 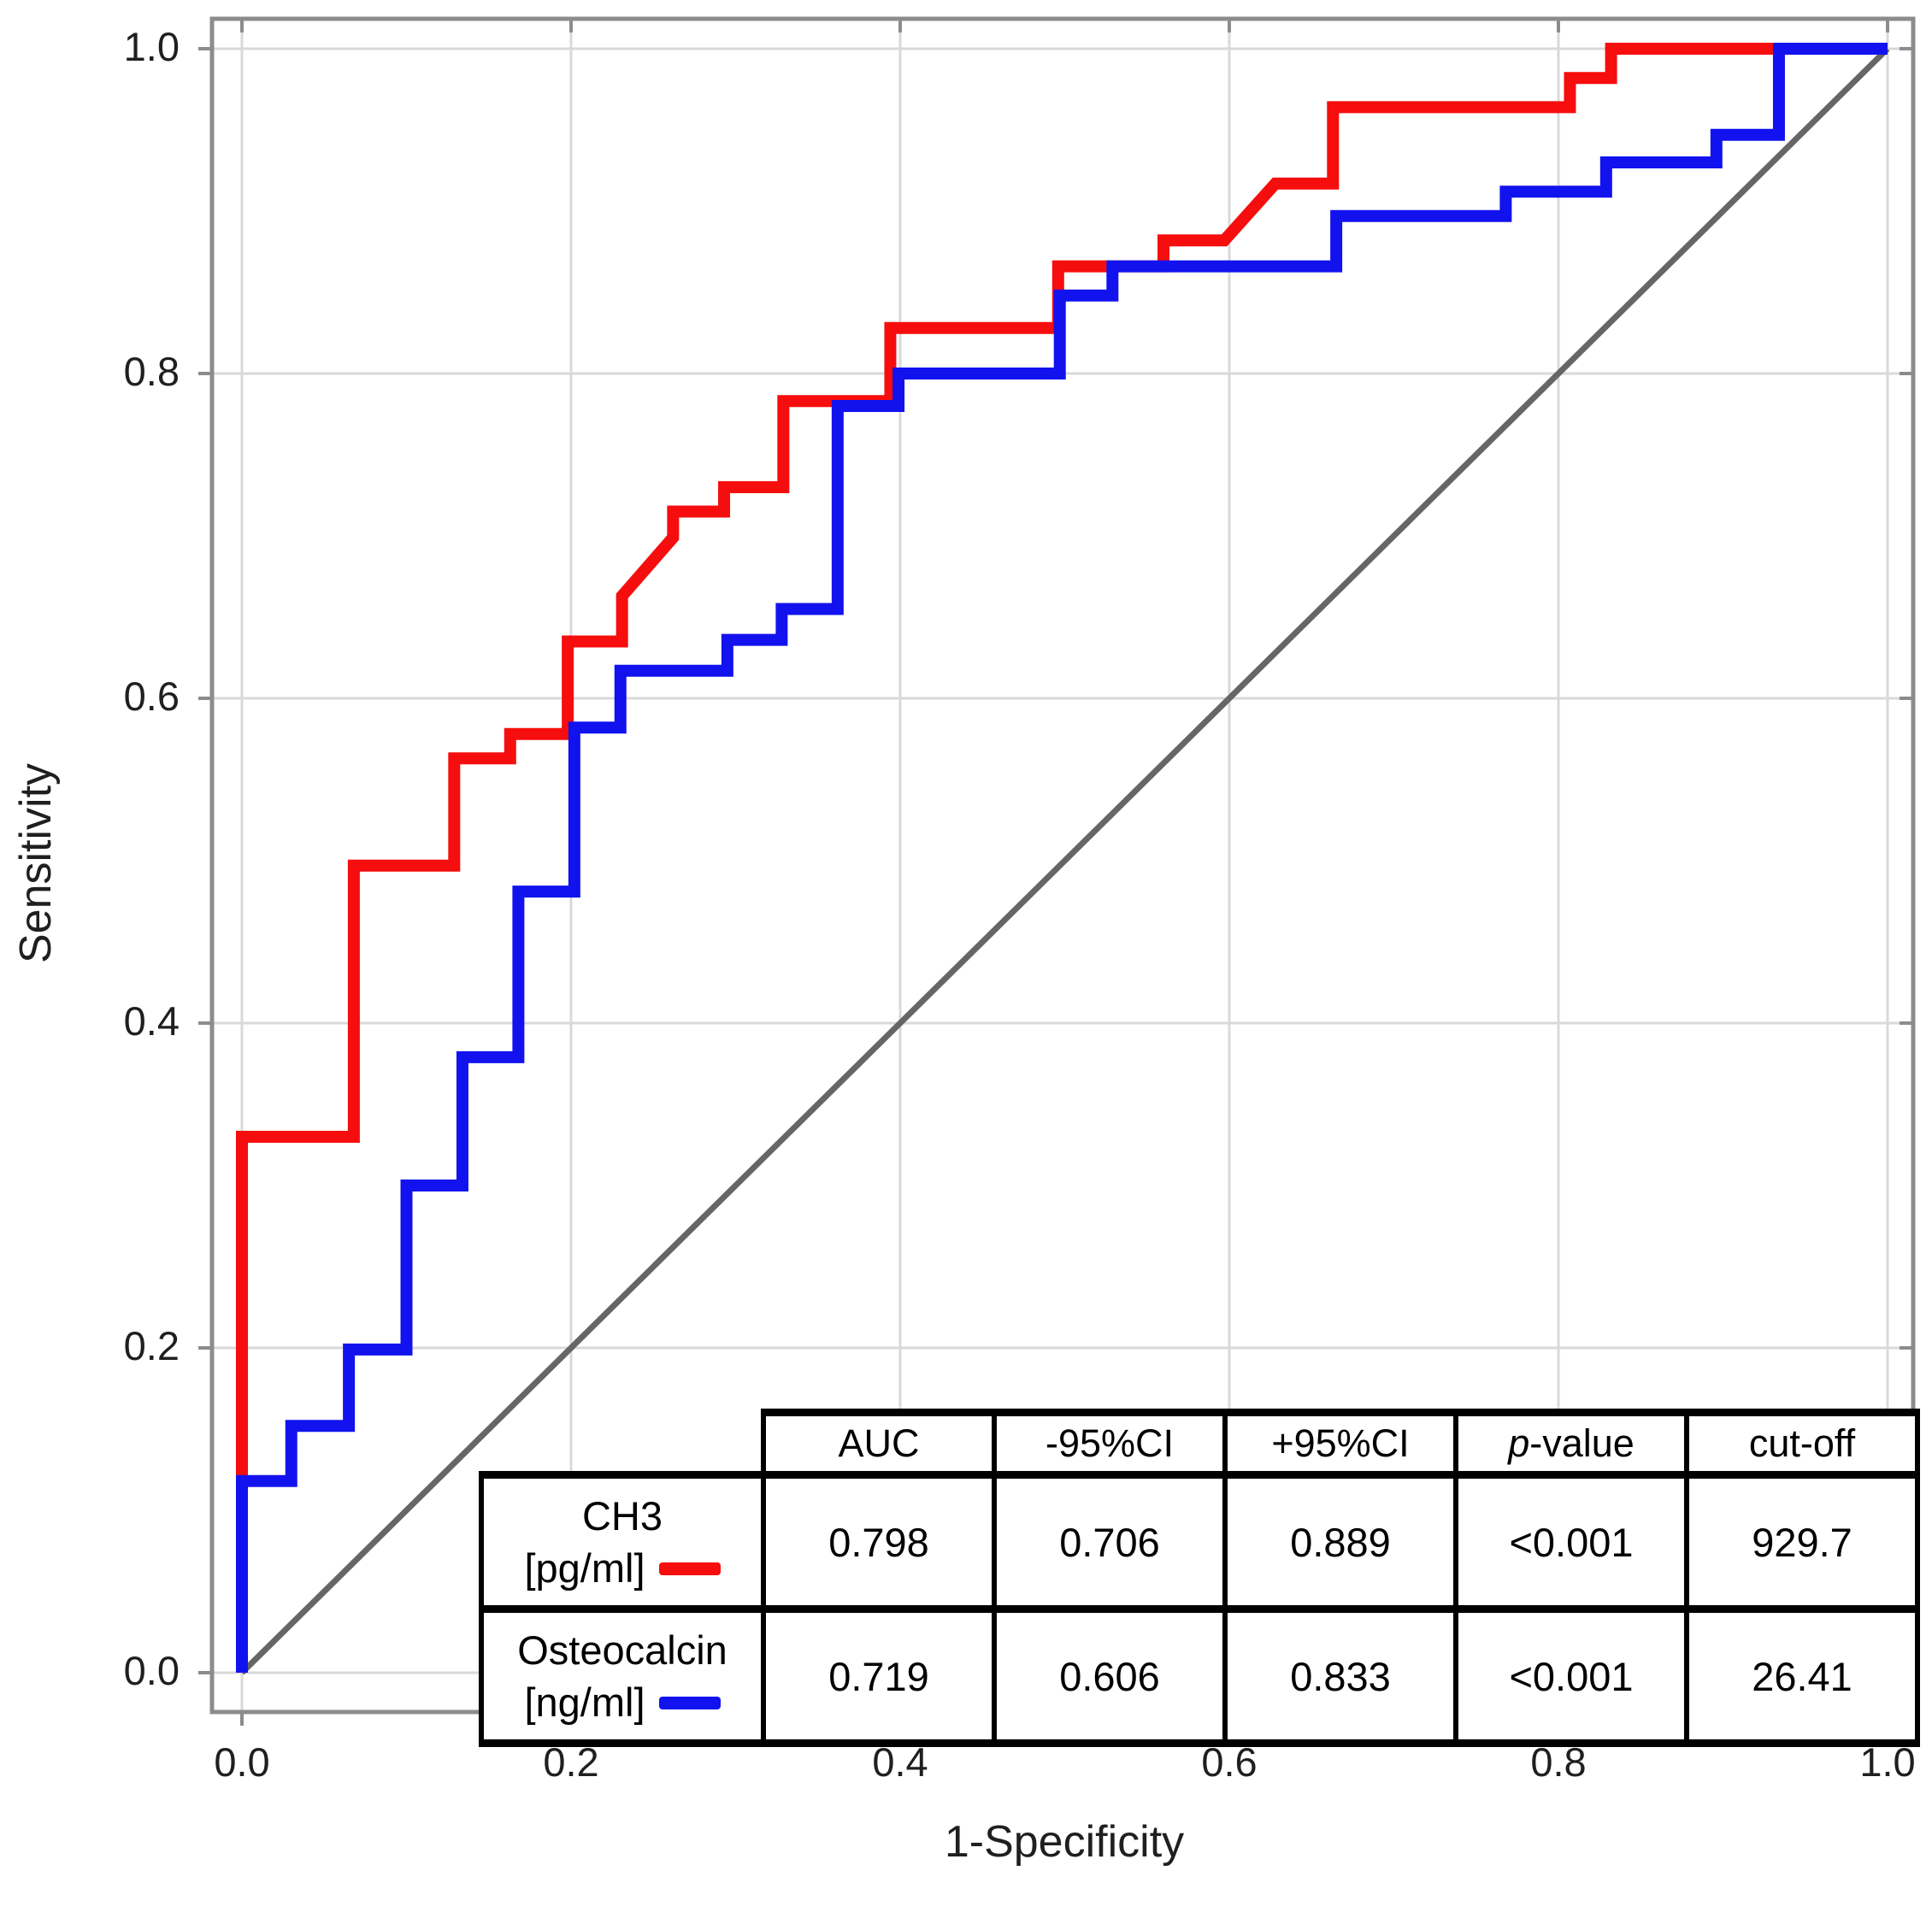 I want to click on row-label-line2: [pg/ml], so click(x=584, y=1568).